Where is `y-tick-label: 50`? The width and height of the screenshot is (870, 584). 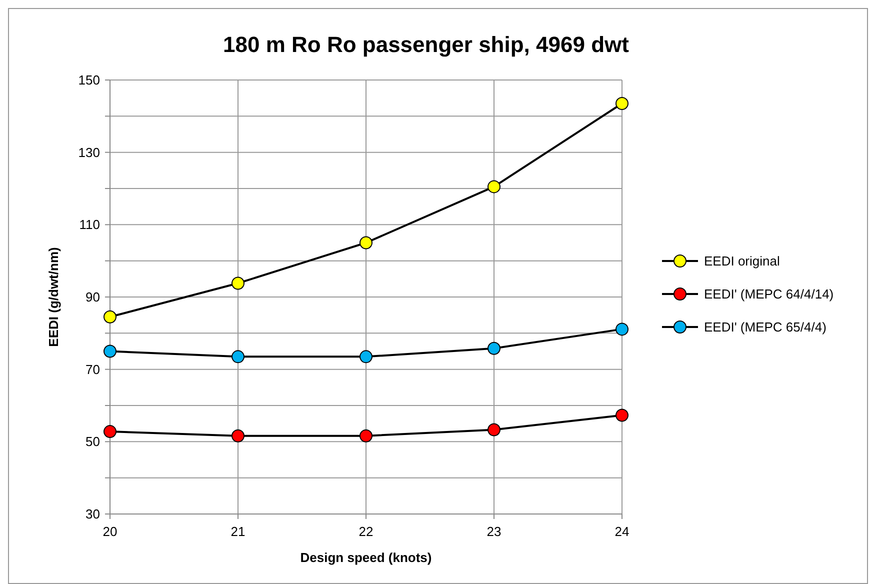 y-tick-label: 50 is located at coordinates (93, 442).